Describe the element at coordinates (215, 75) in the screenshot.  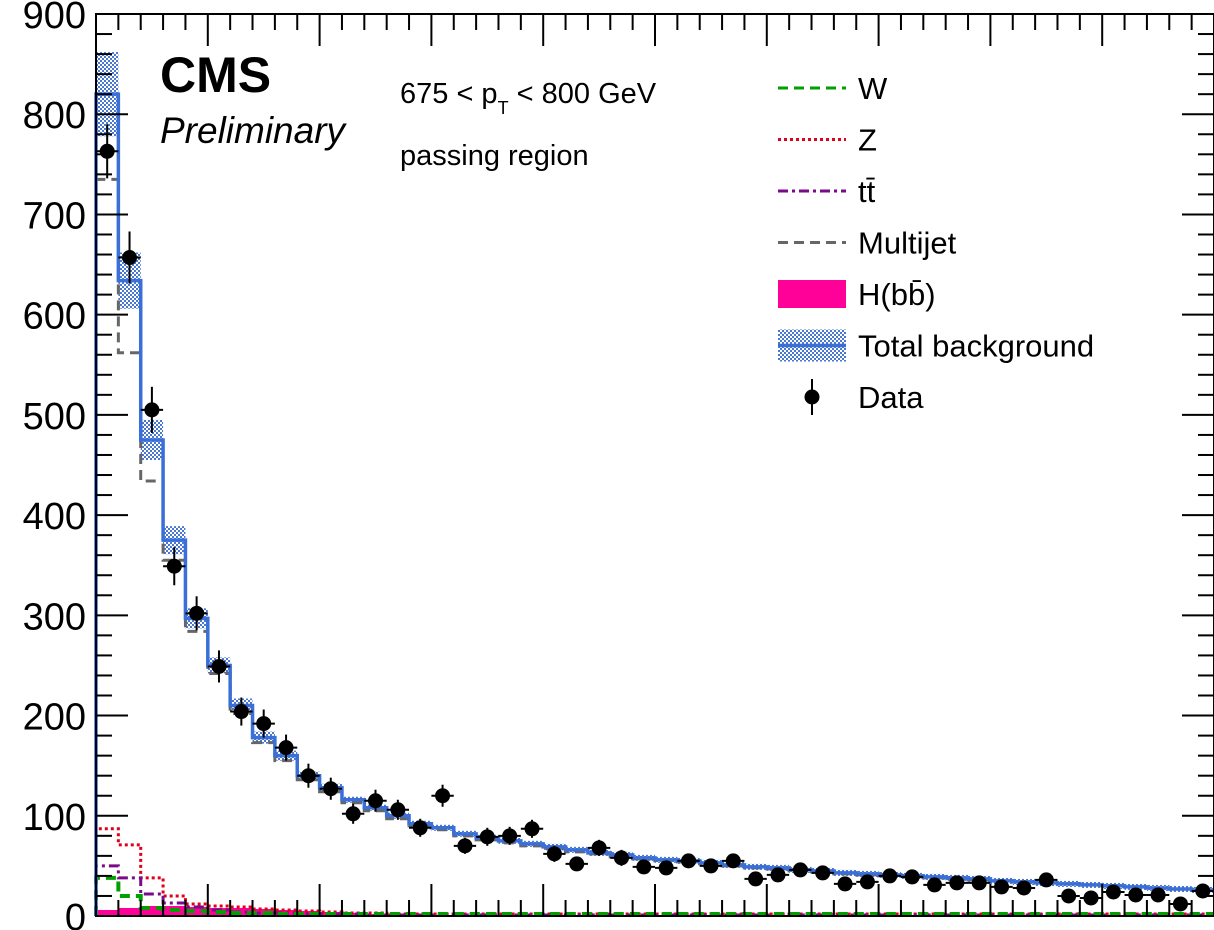
I see `cms-label: CMS` at that location.